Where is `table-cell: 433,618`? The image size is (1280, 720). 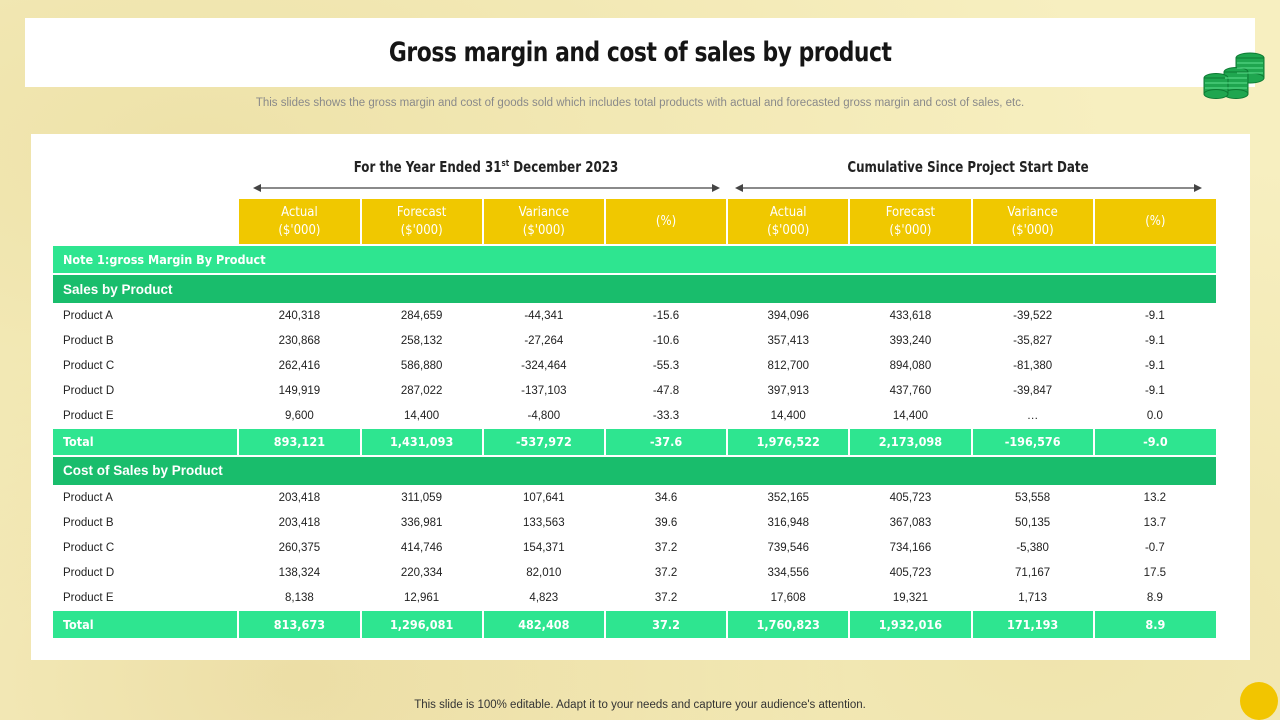 table-cell: 433,618 is located at coordinates (910, 315).